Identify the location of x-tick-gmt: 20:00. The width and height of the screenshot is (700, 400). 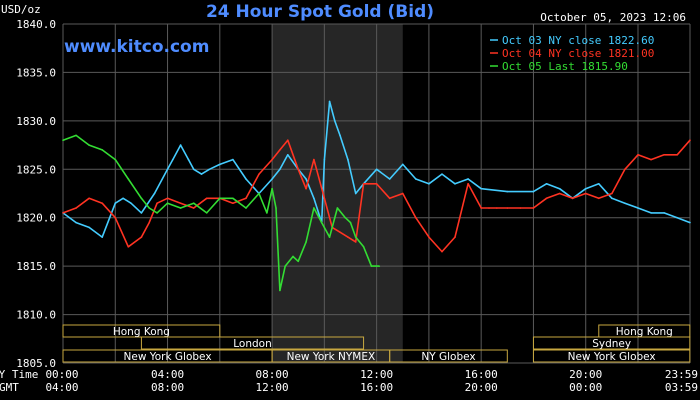
(481, 387).